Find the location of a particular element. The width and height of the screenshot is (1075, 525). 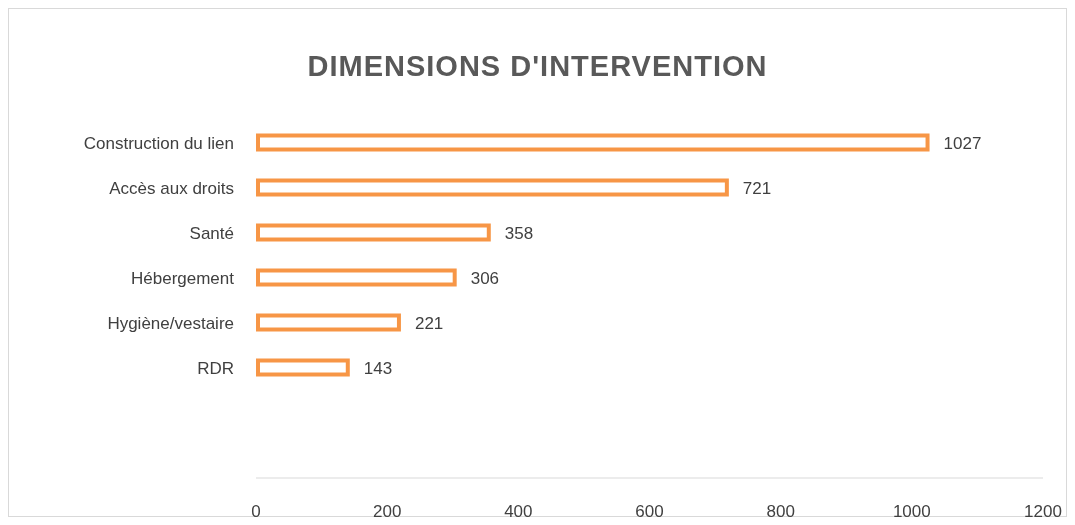

y-tick-label: Accès aux droits is located at coordinates (171, 188).